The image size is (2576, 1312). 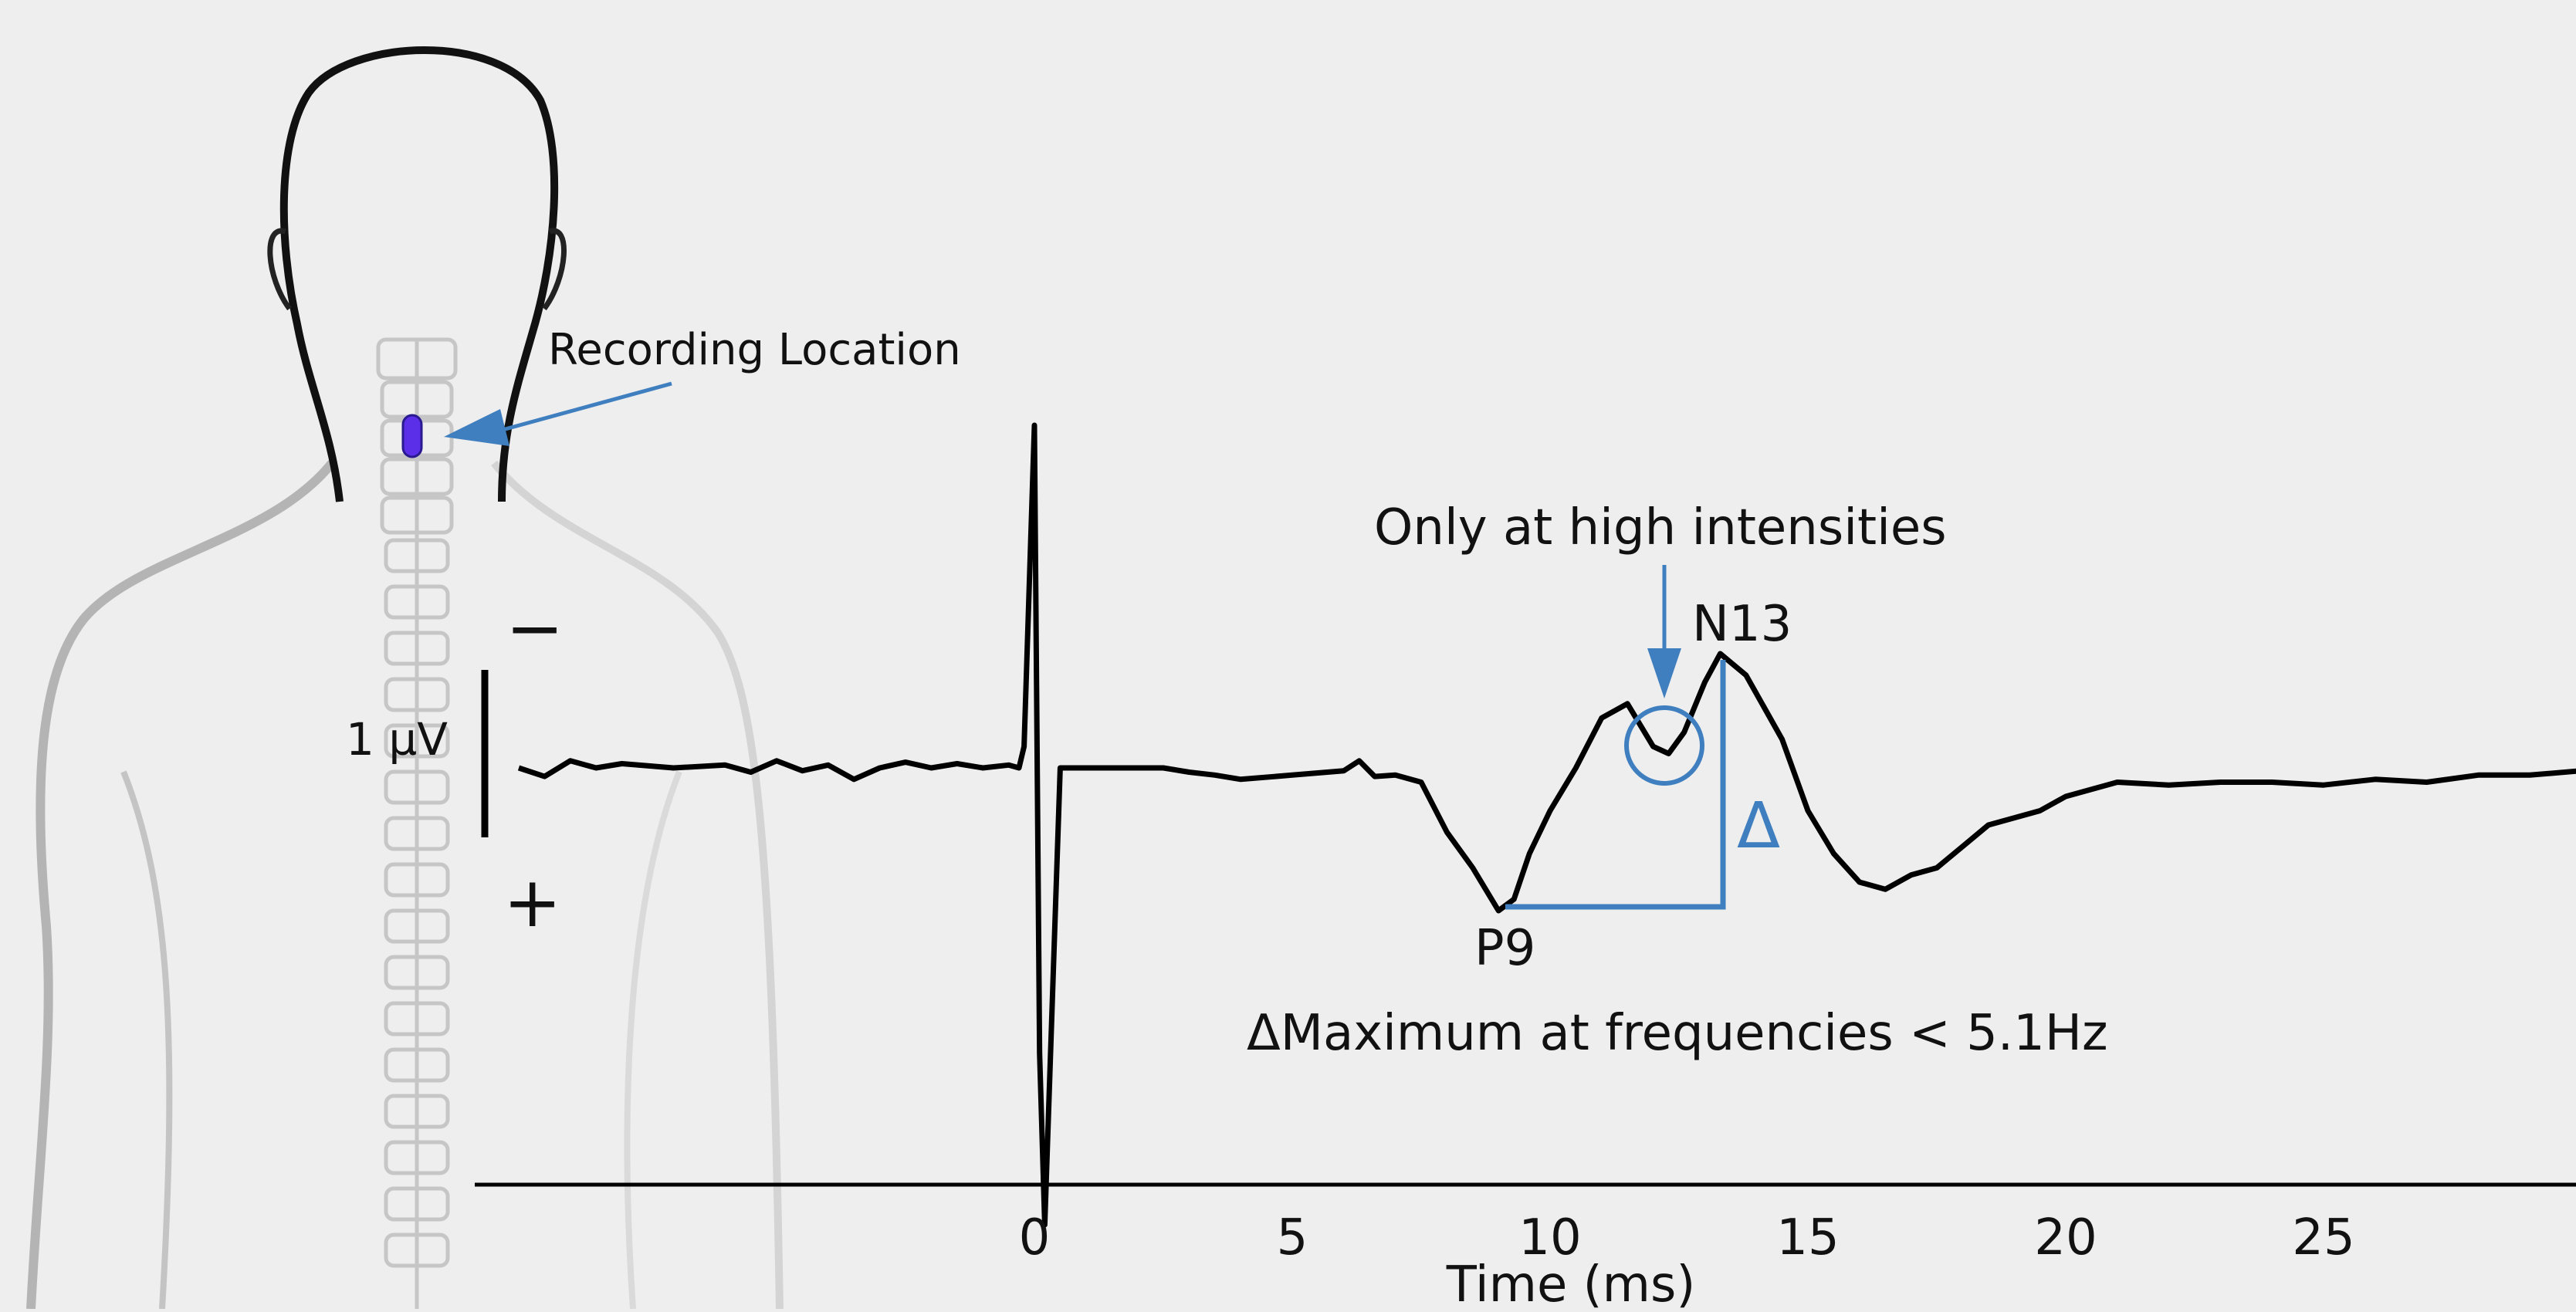 What do you see at coordinates (555, 269) in the screenshot?
I see `ear-right` at bounding box center [555, 269].